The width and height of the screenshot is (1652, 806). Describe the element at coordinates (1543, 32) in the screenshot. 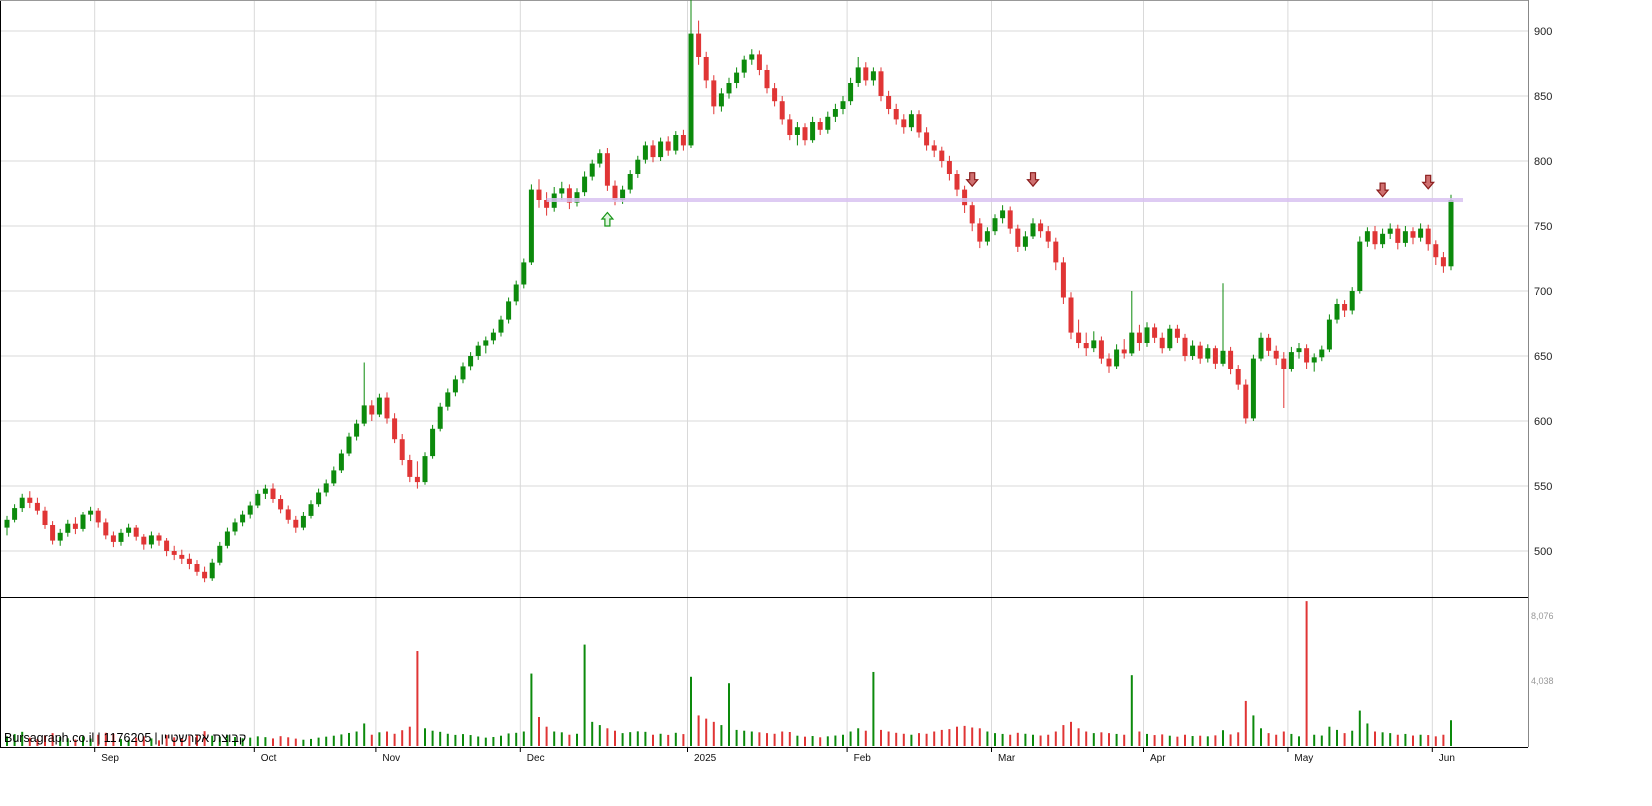

I see `price-tick-label: 900` at that location.